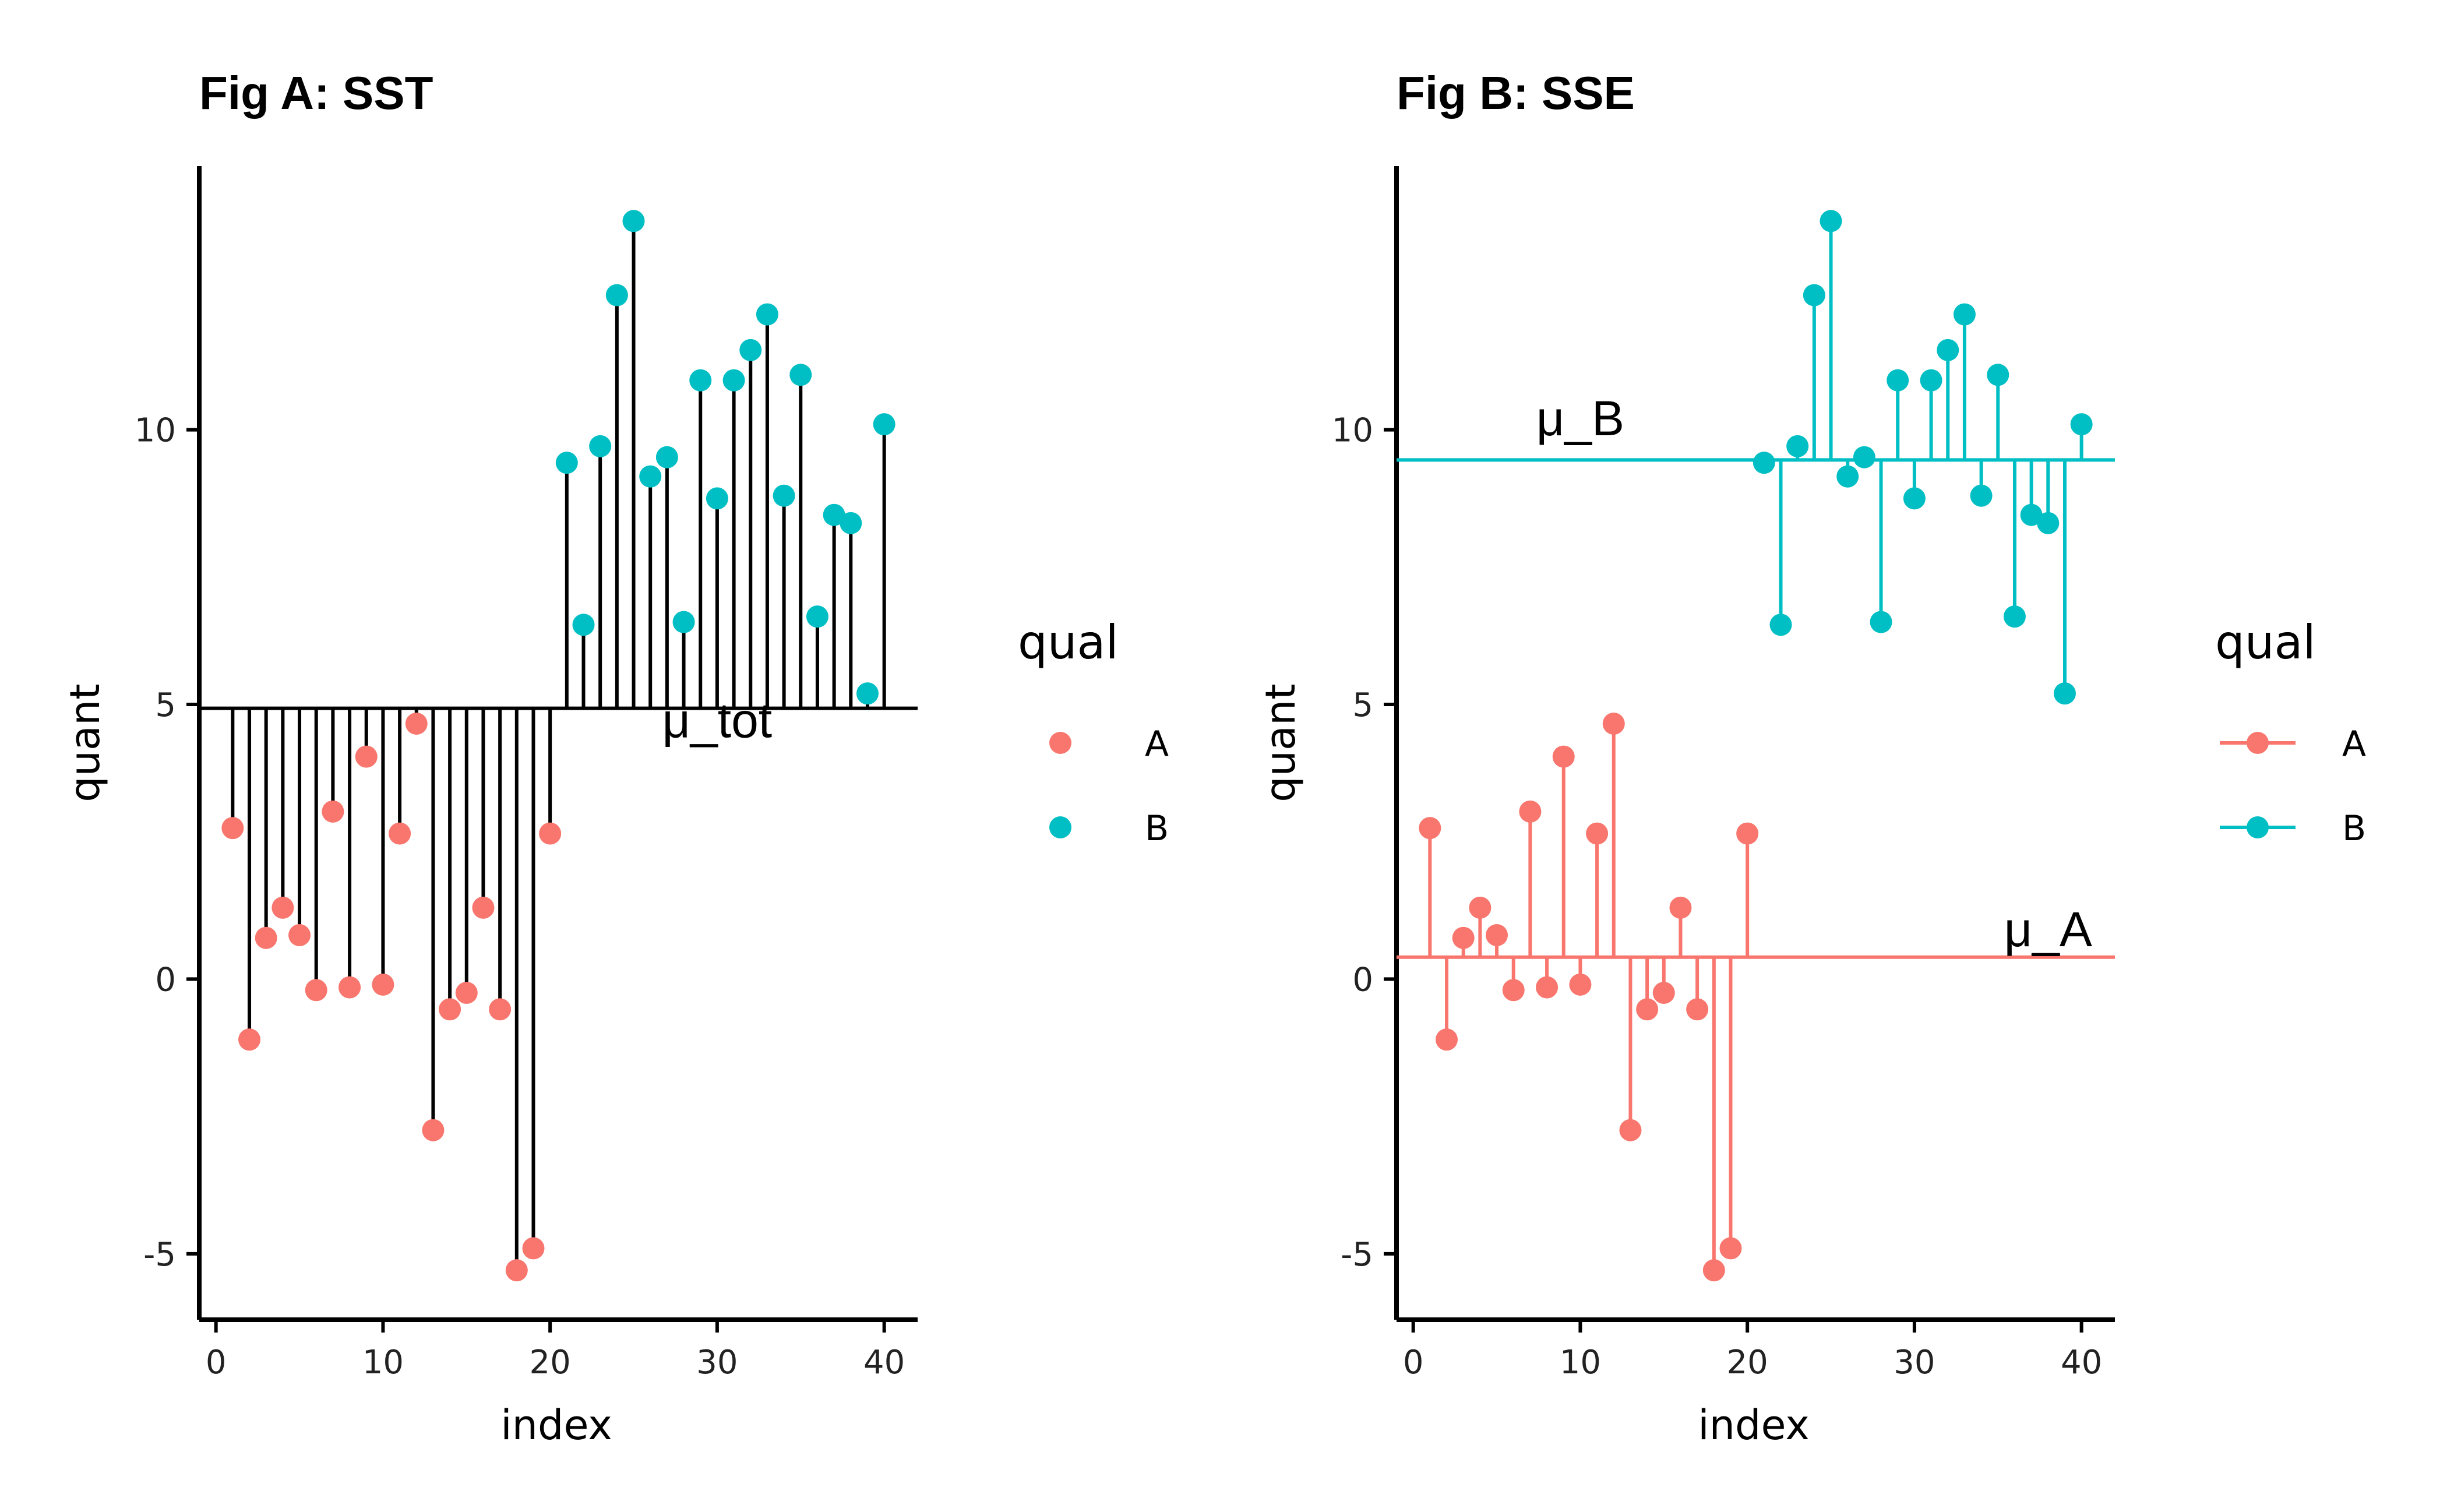  I want to click on x-axis-title: index, so click(1754, 1425).